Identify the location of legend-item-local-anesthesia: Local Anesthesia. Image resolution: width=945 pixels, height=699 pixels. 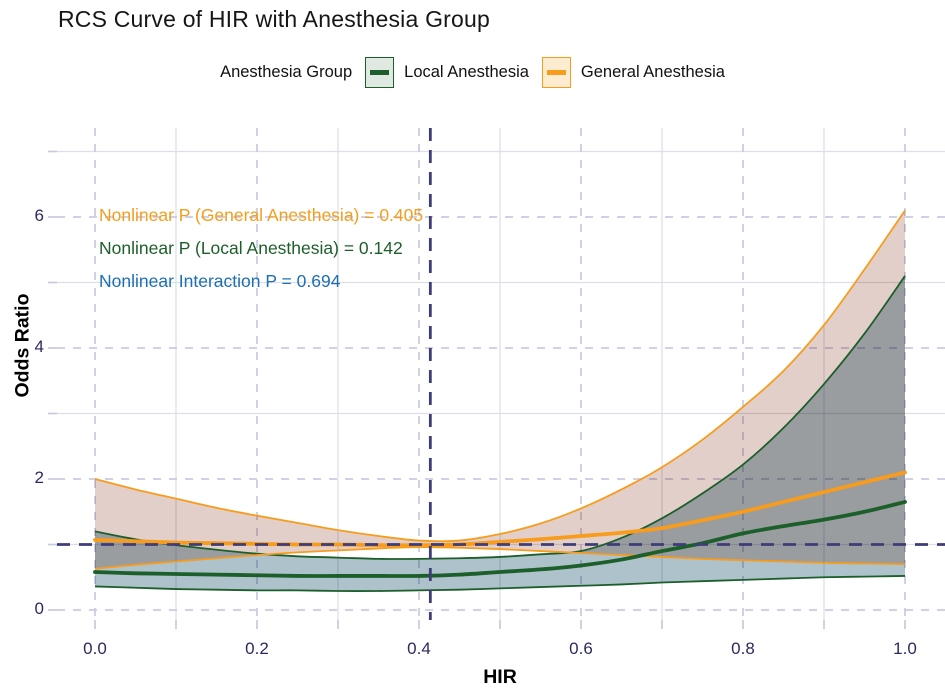
(447, 72).